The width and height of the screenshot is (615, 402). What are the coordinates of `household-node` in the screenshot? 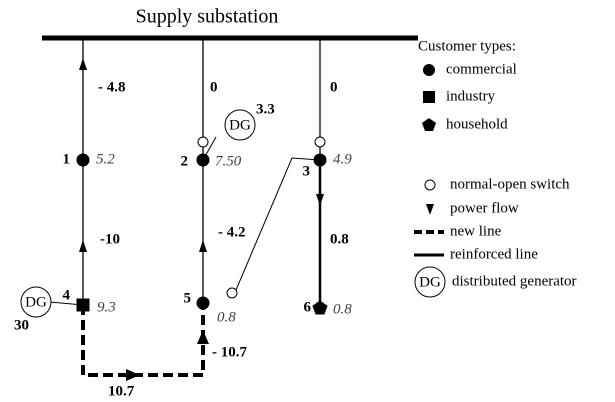 It's located at (320, 307).